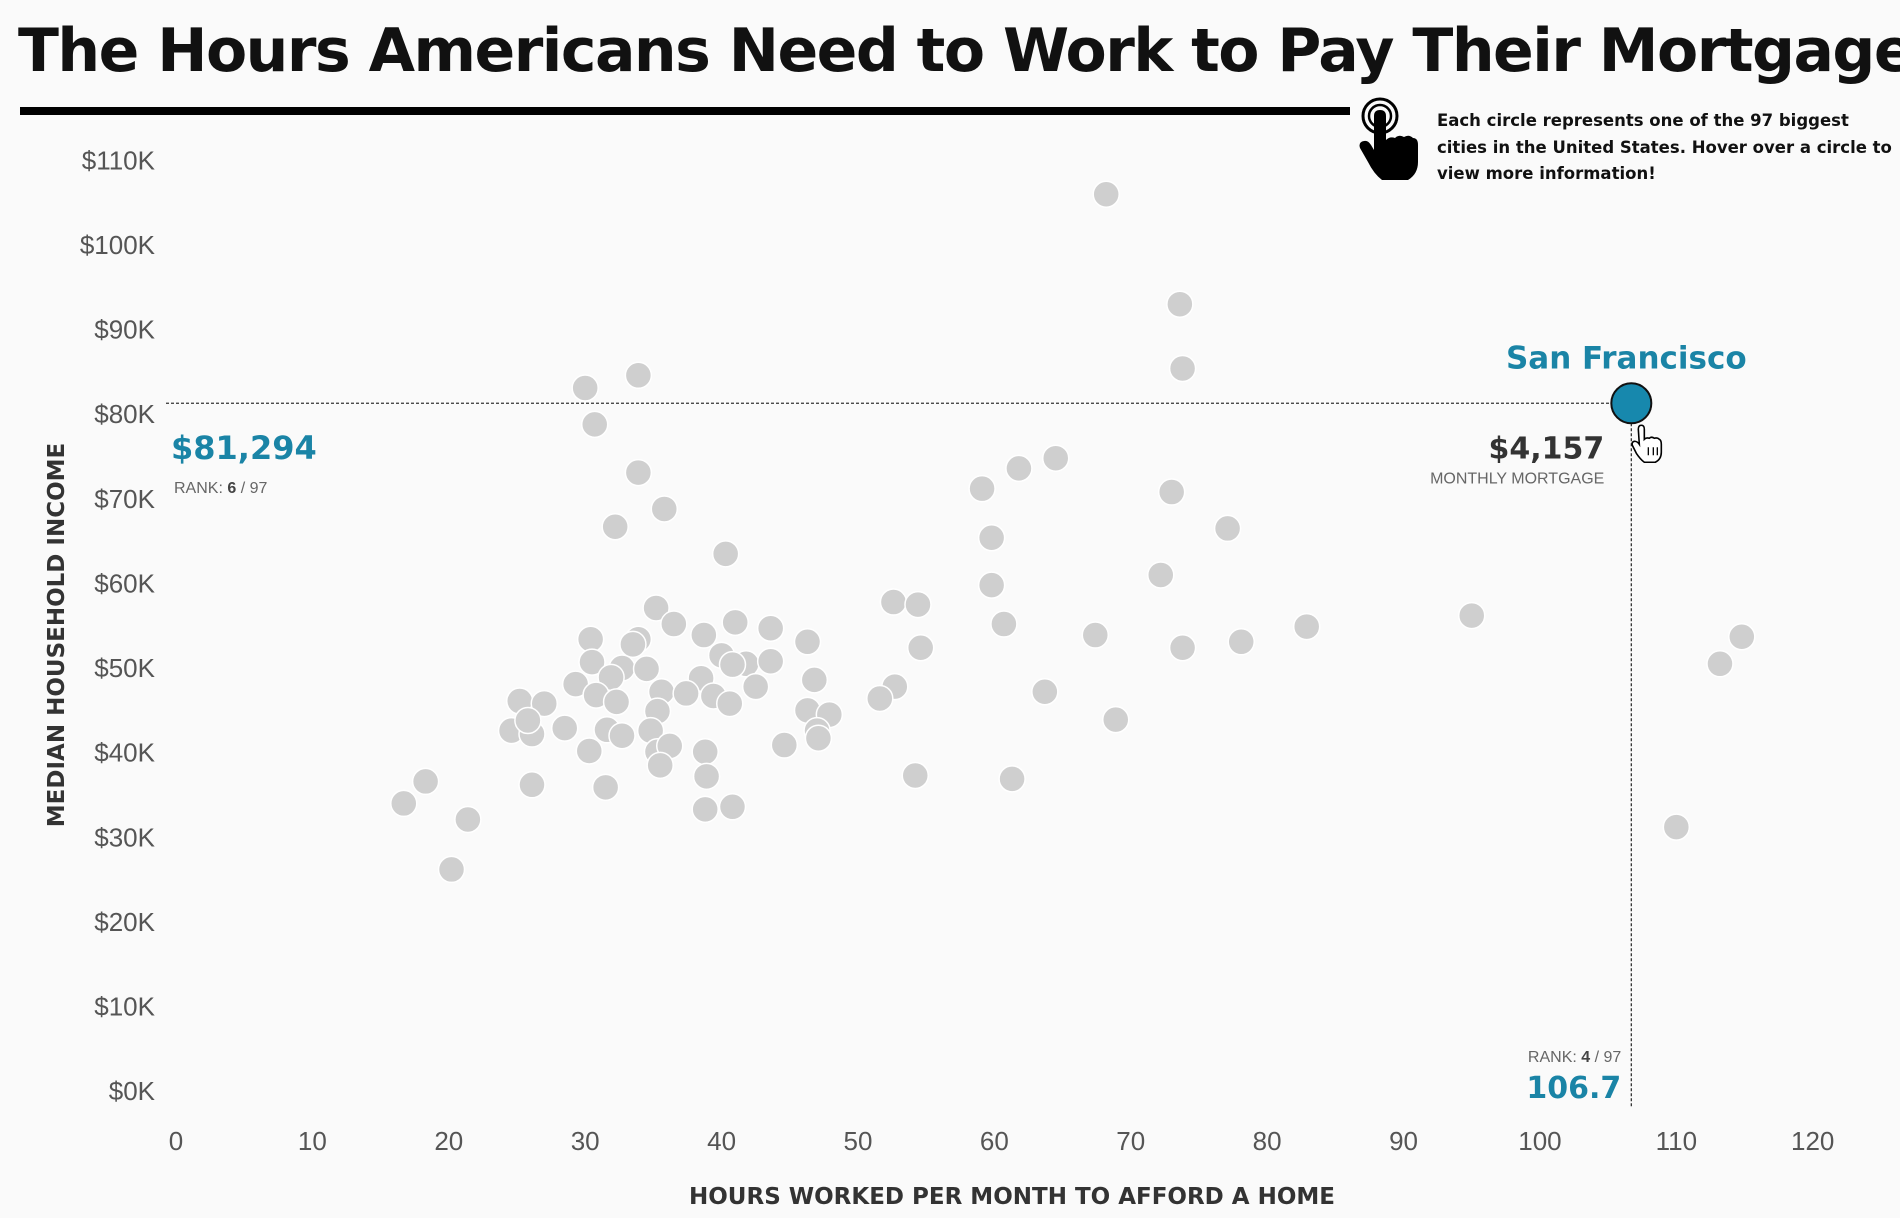 The image size is (1900, 1218). What do you see at coordinates (721, 1141) in the screenshot?
I see `x-tick-label: 40` at bounding box center [721, 1141].